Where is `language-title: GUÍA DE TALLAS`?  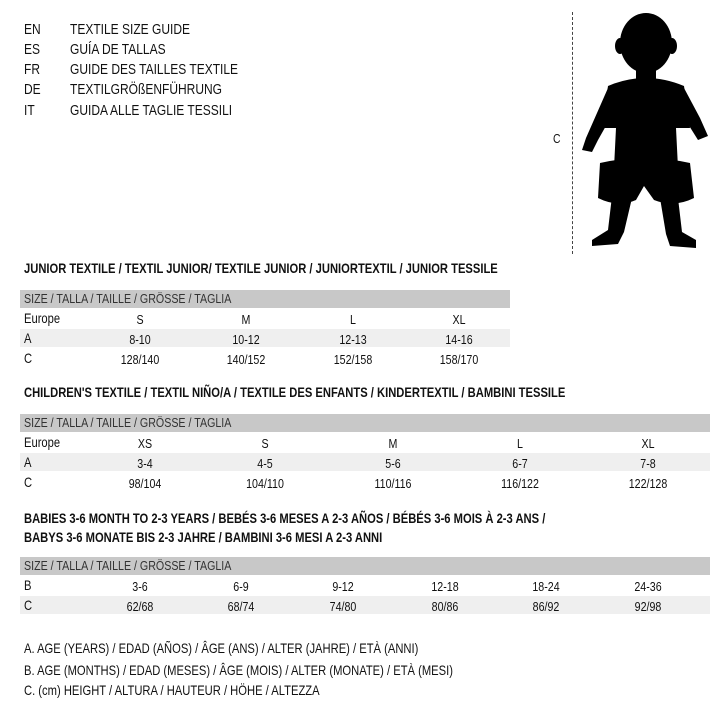
language-title: GUÍA DE TALLAS is located at coordinates (118, 49).